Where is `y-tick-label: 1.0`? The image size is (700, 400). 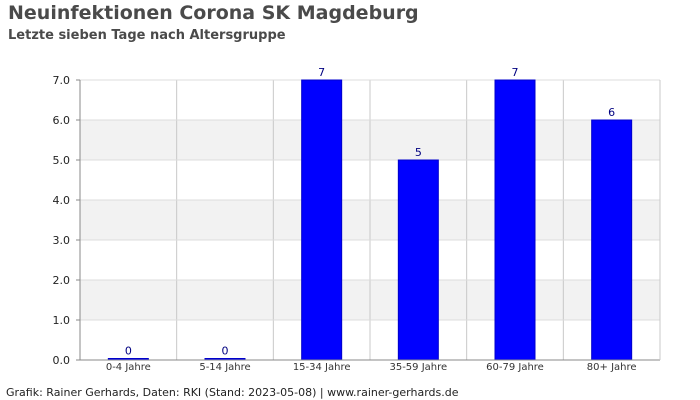
y-tick-label: 1.0 is located at coordinates (62, 320).